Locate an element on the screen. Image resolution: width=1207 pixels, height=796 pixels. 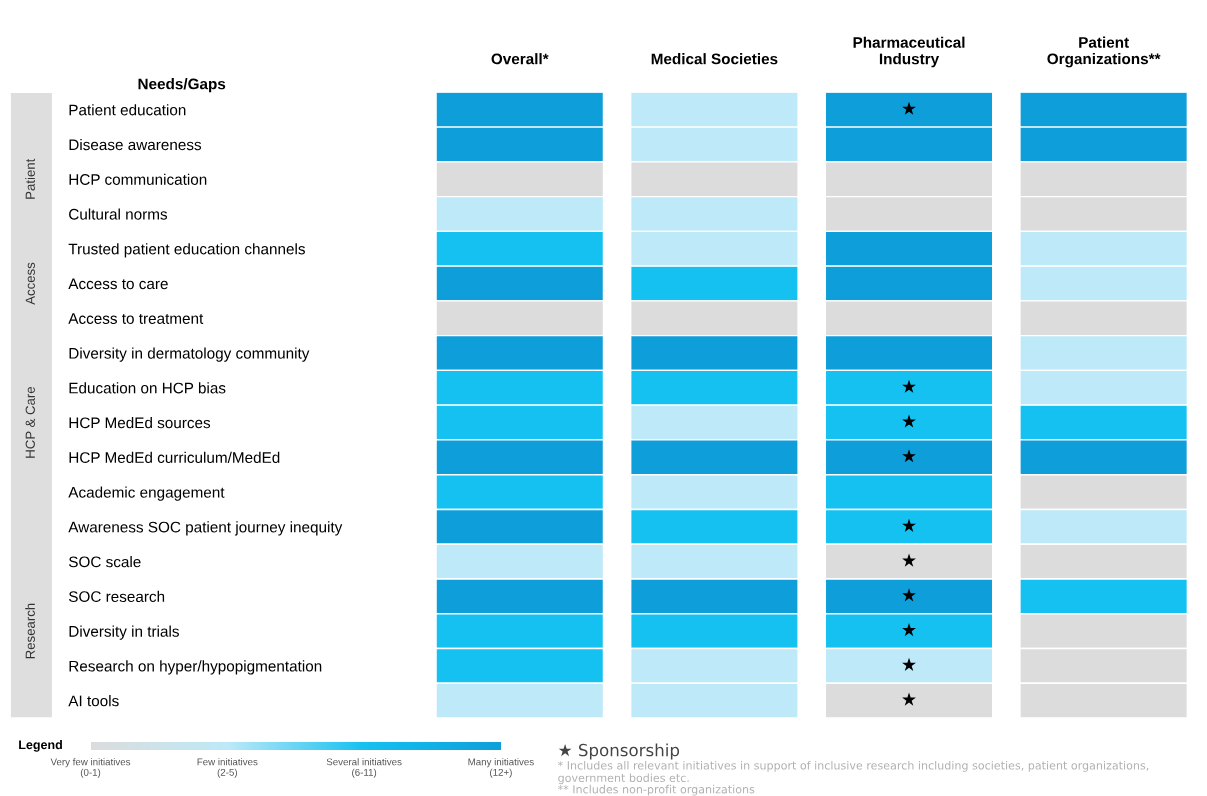
x-tick-label: Overall* is located at coordinates (520, 59).